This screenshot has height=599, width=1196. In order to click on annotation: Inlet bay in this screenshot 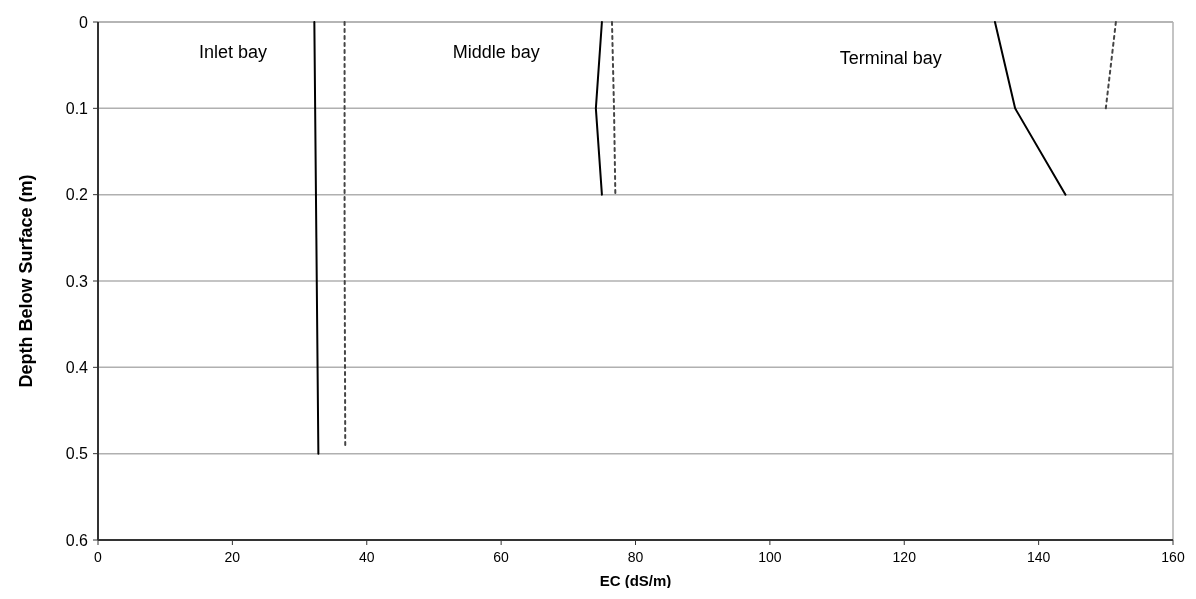, I will do `click(233, 52)`.